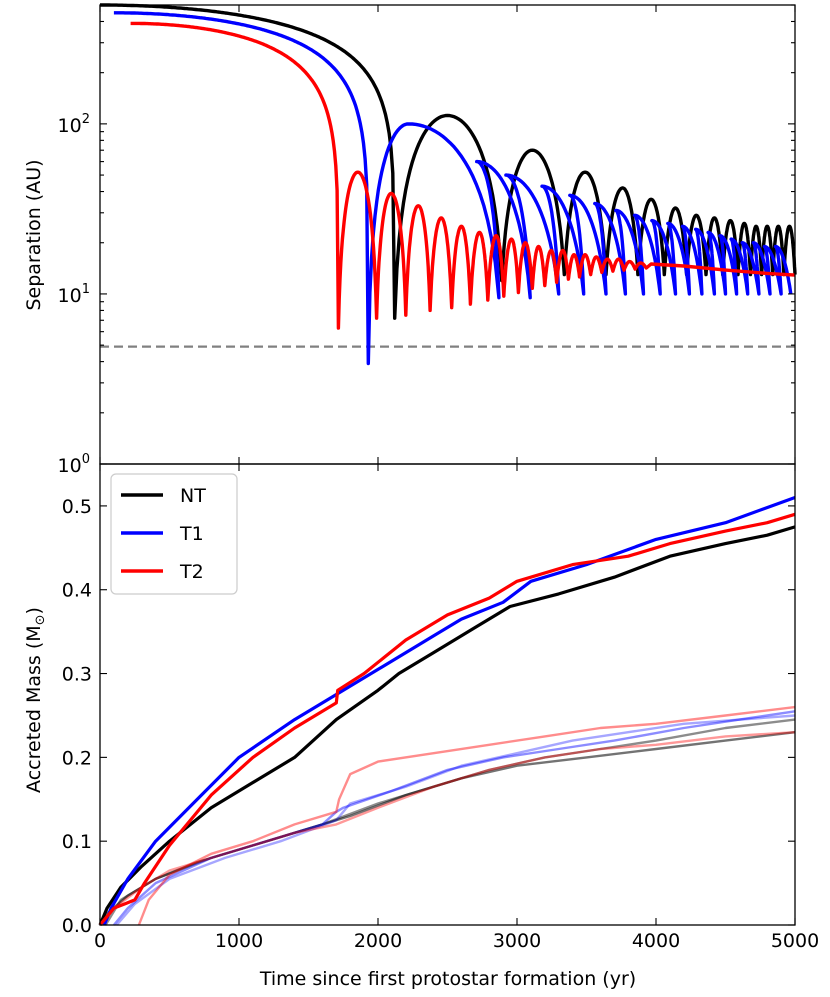  I want to click on ylabel-sub: ⊙, so click(40, 619).